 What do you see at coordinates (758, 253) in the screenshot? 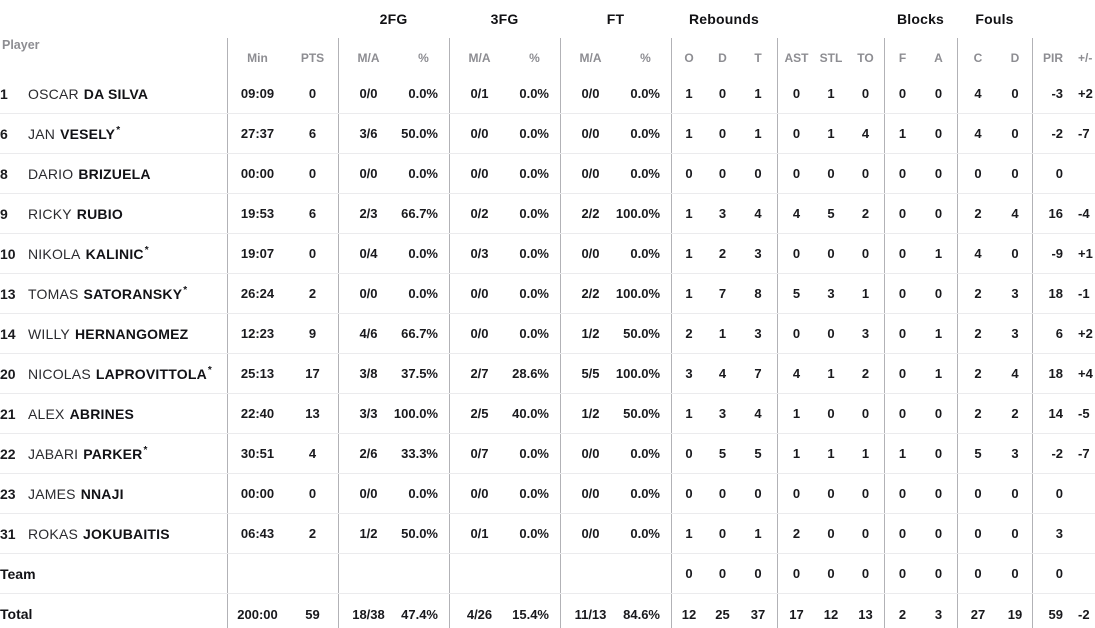
I see `cell-t: 3` at bounding box center [758, 253].